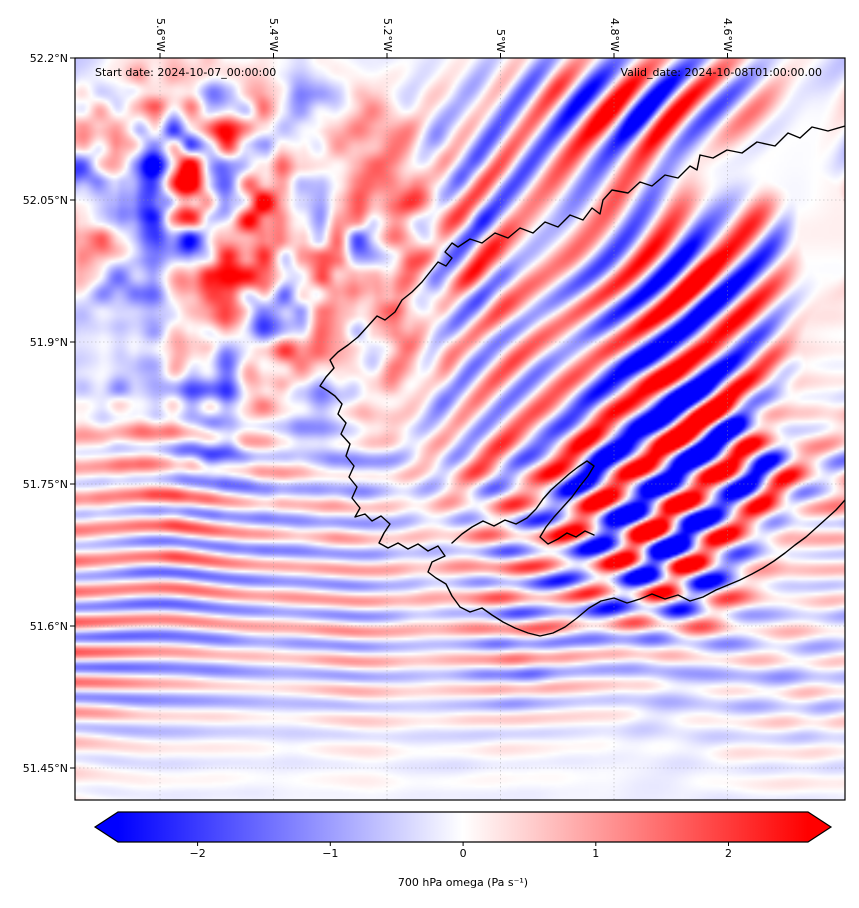  What do you see at coordinates (48, 626) in the screenshot?
I see `y-tick-label-4: 51.6°N` at bounding box center [48, 626].